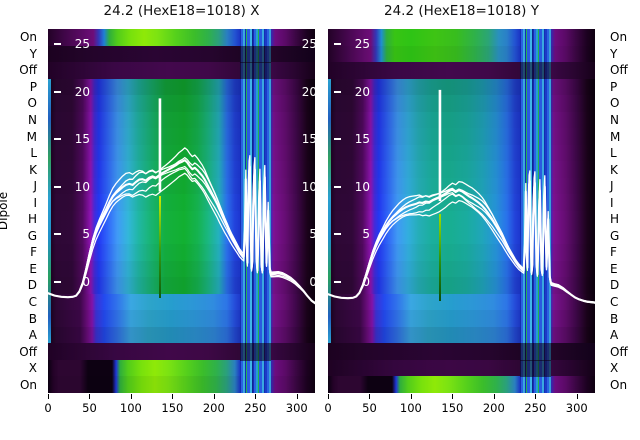 Image resolution: width=640 pixels, height=440 pixels. I want to click on x-tick-label: 250, so click(535, 408).